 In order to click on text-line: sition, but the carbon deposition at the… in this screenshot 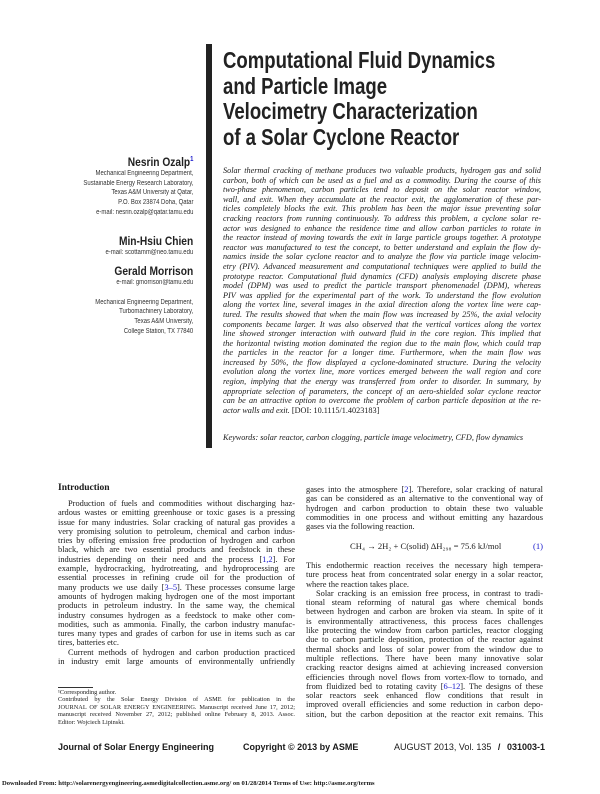, I will do `click(424, 714)`.